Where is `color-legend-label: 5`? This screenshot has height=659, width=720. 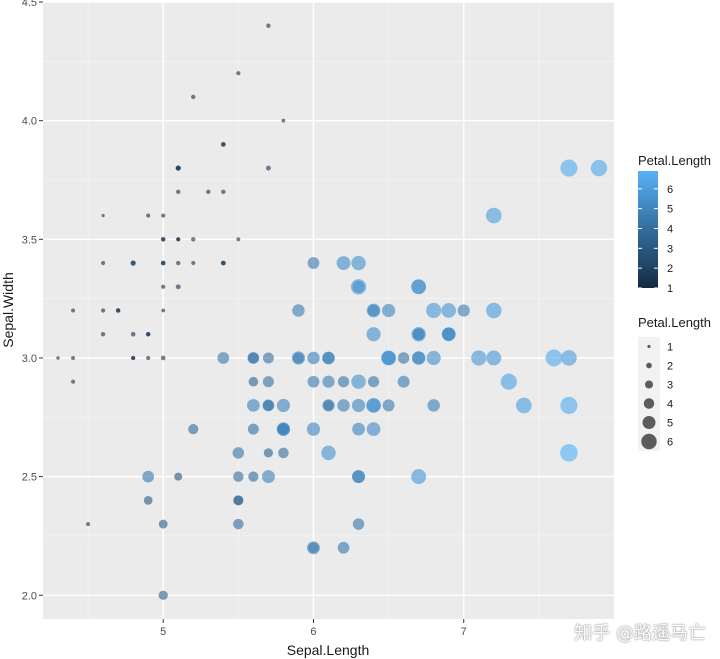 color-legend-label: 5 is located at coordinates (670, 210).